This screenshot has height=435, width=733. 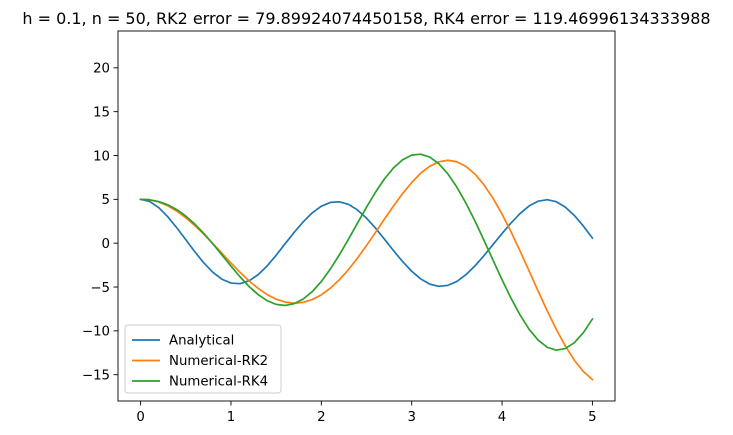 What do you see at coordinates (592, 417) in the screenshot?
I see `x-tick-label: 5` at bounding box center [592, 417].